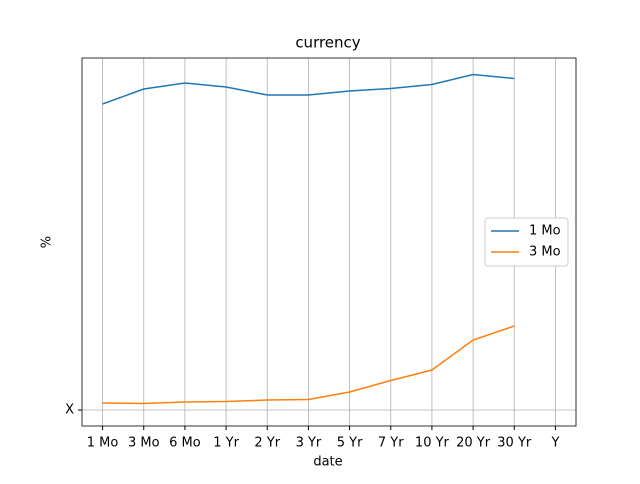  I want to click on x-tick-label: 7 Yr, so click(391, 443).